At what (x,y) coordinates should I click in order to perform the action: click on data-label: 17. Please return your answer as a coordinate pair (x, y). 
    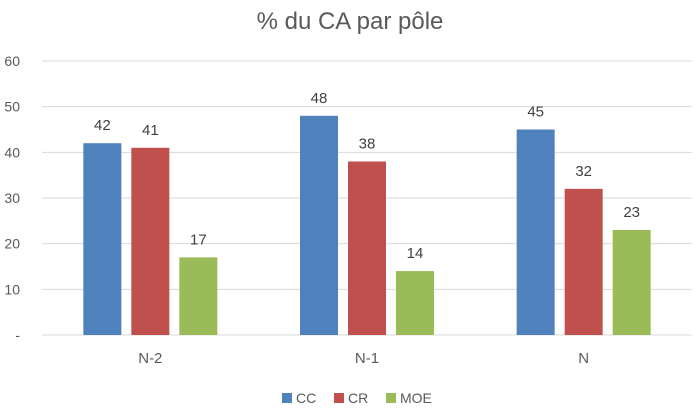
    Looking at the image, I should click on (198, 239).